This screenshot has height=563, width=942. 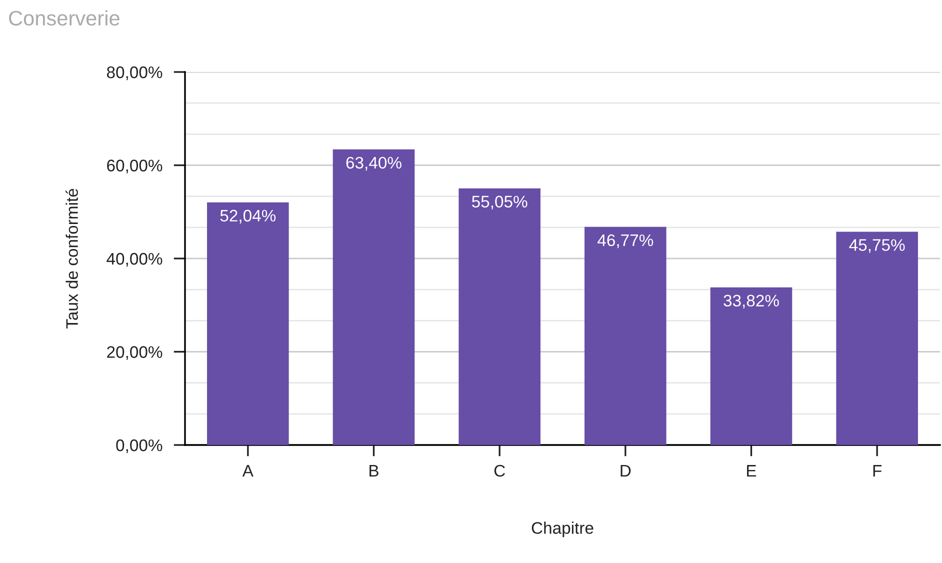 I want to click on data-label: 45,75%, so click(x=877, y=246).